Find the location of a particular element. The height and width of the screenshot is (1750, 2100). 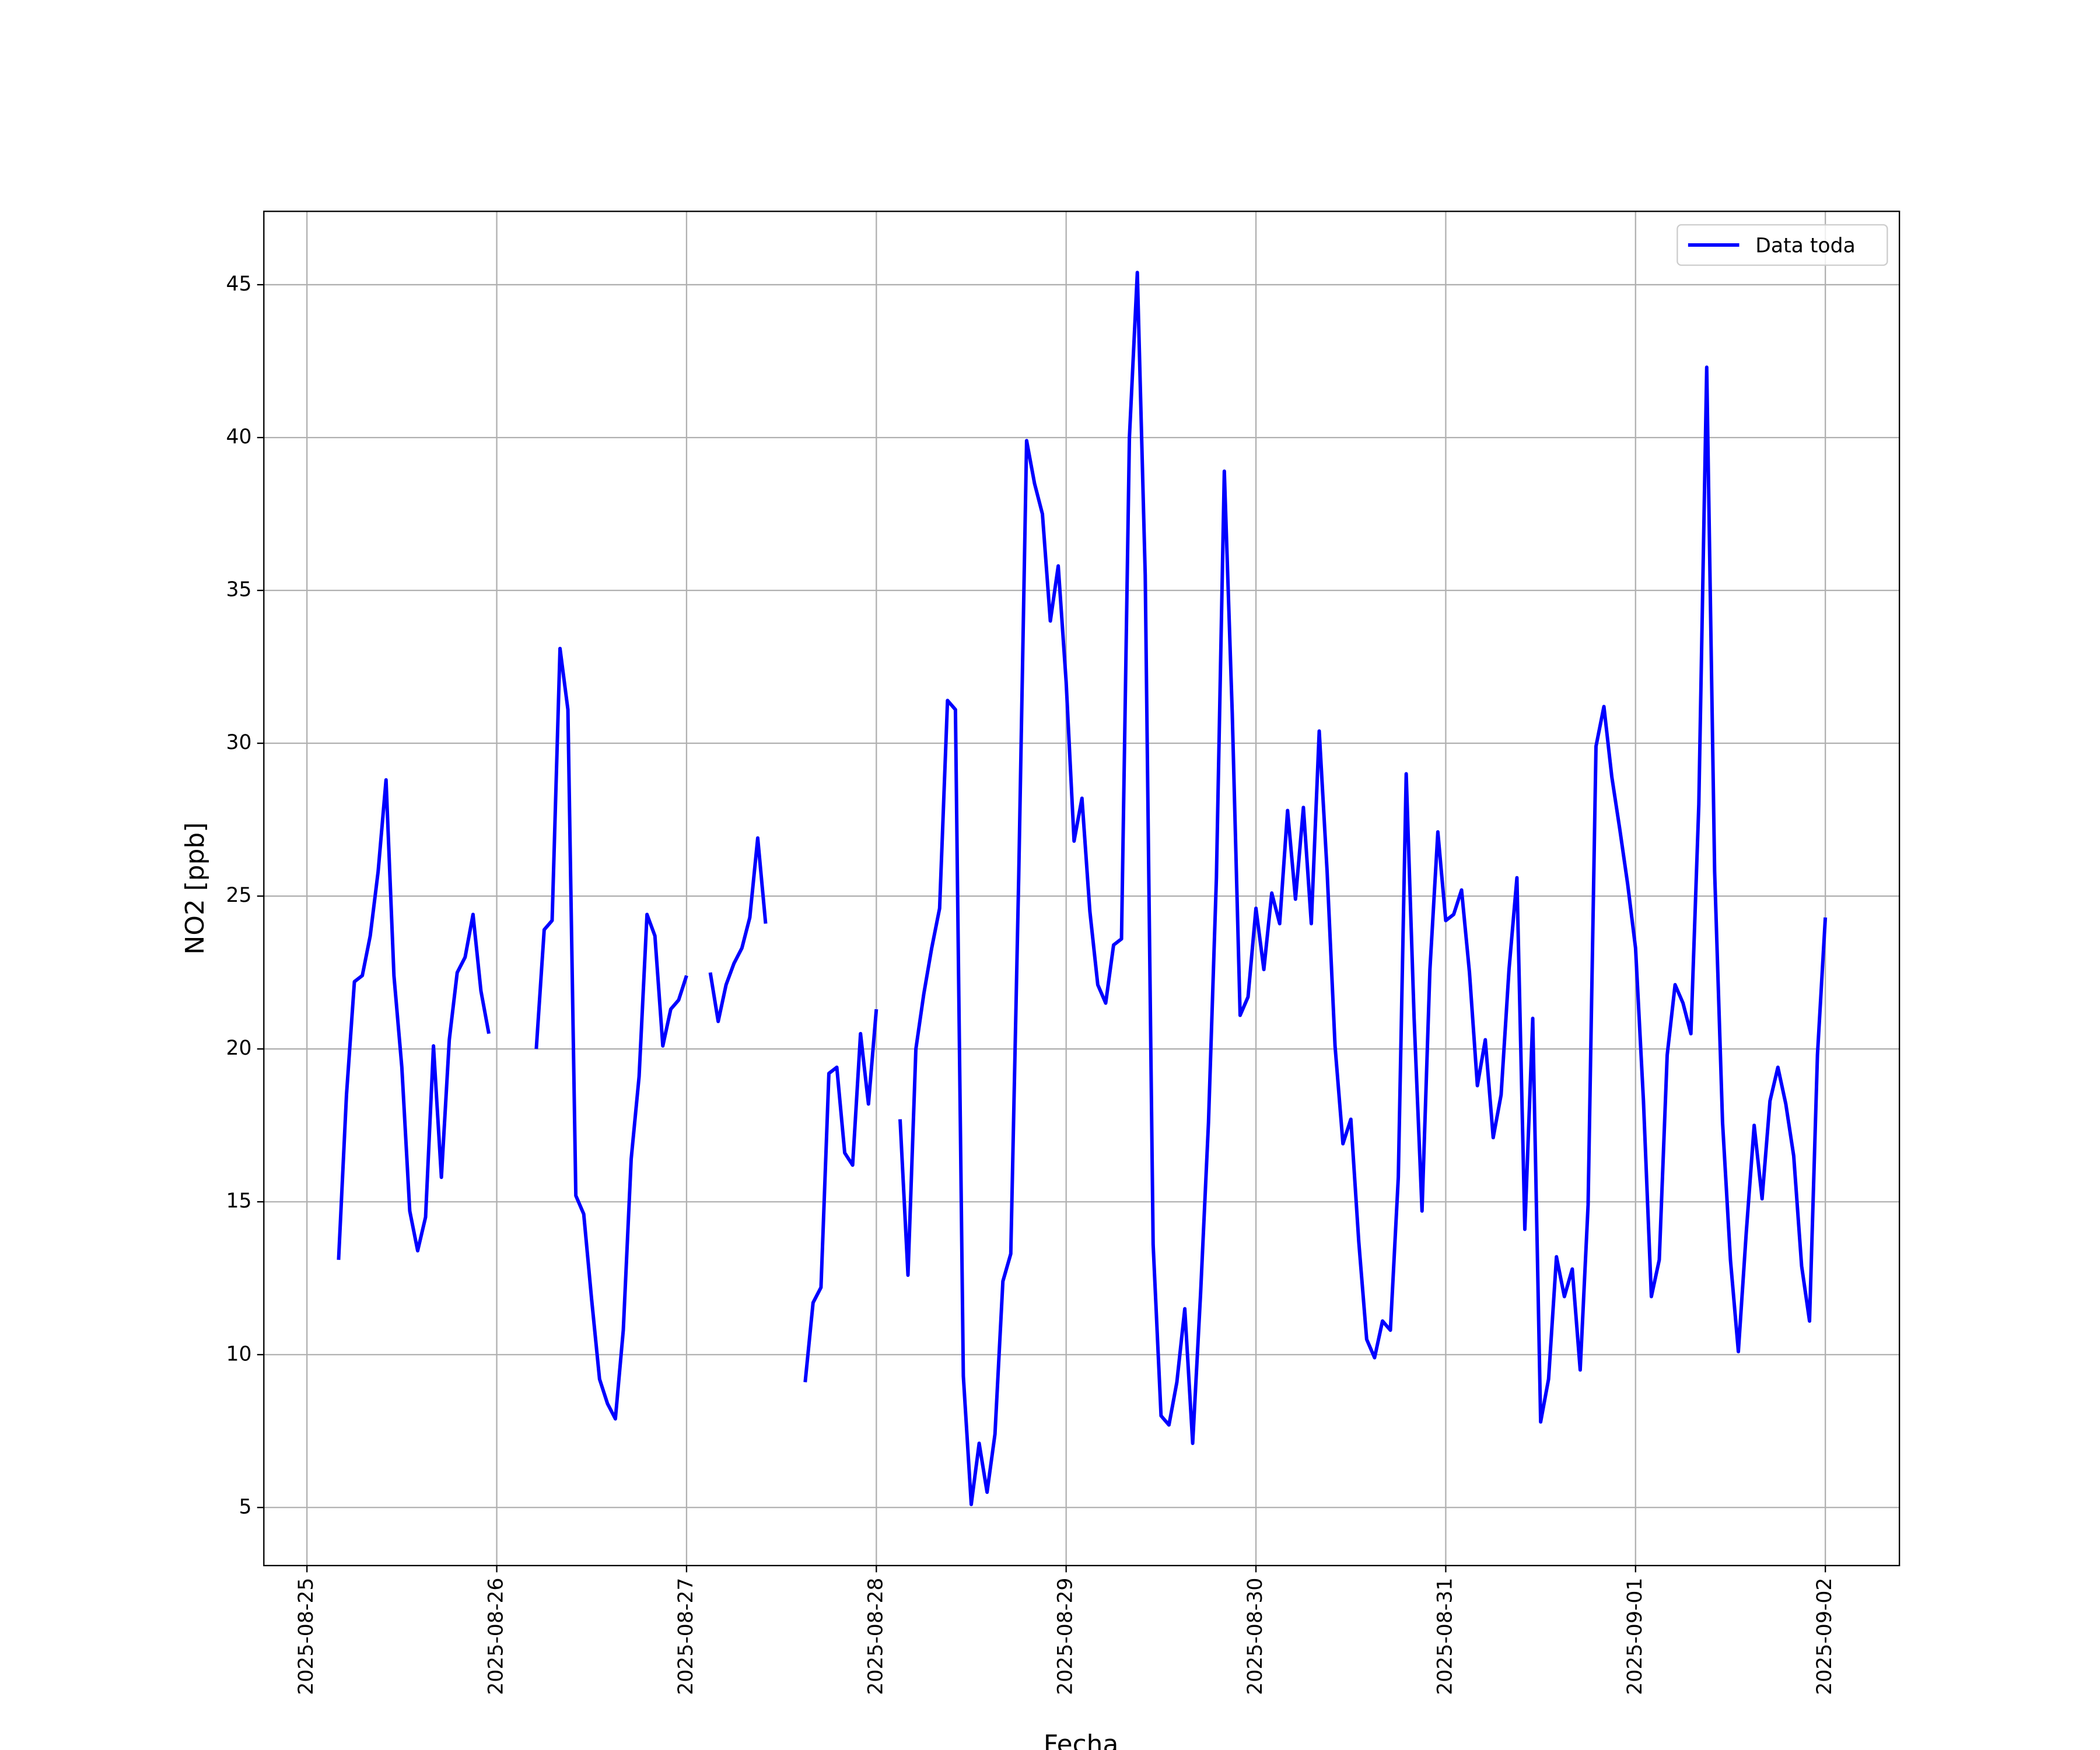

x-tick-label: 2025-08-26 is located at coordinates (496, 1636).